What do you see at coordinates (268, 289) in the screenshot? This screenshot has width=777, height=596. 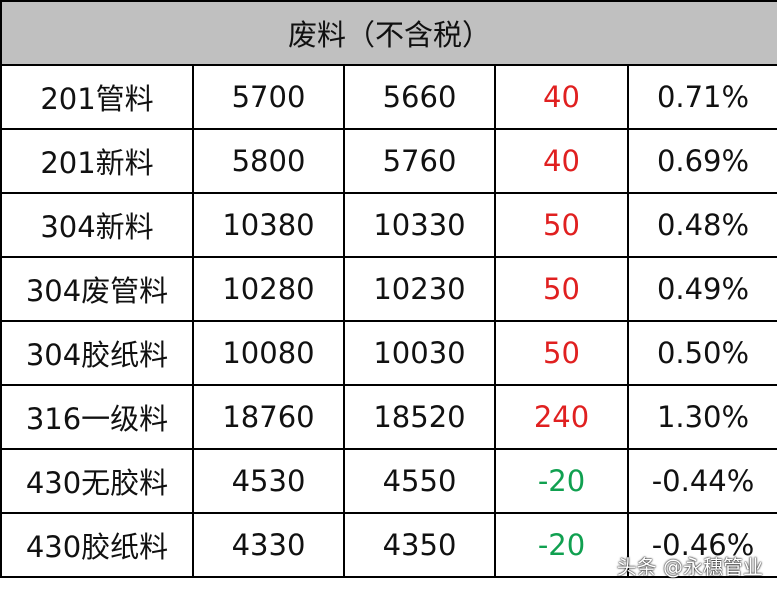 I see `price-current: 10280` at bounding box center [268, 289].